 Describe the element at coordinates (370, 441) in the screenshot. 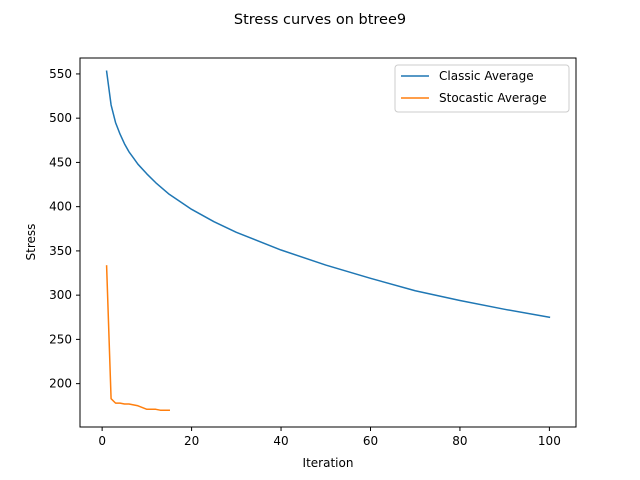

I see `x-tick-label: 60` at that location.